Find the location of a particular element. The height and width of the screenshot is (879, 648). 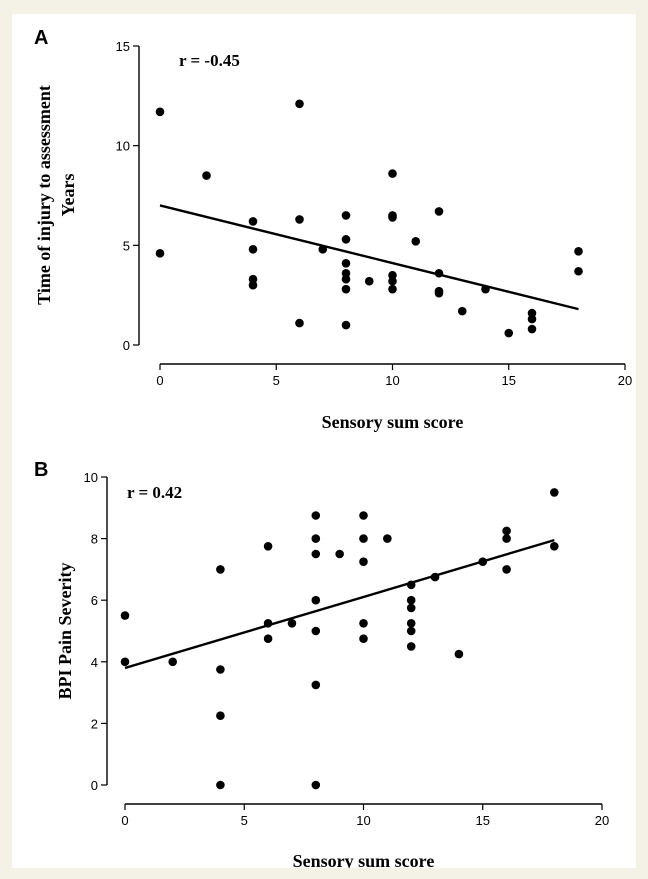

panel-b-y-axis-label-line: BPI Pain Severity is located at coordinates (65, 631).